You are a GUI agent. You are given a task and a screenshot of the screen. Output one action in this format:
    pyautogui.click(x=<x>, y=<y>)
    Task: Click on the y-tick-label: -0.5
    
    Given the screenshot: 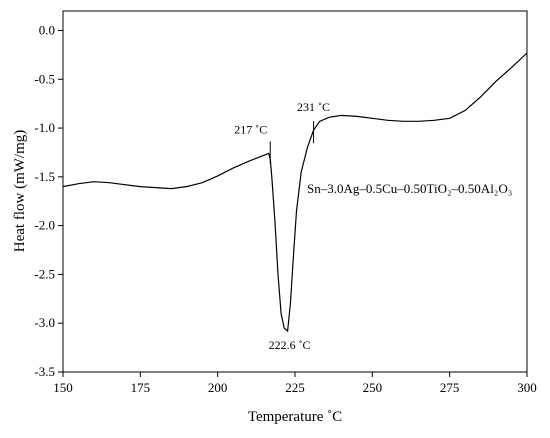 What is the action you would take?
    pyautogui.click(x=44, y=78)
    